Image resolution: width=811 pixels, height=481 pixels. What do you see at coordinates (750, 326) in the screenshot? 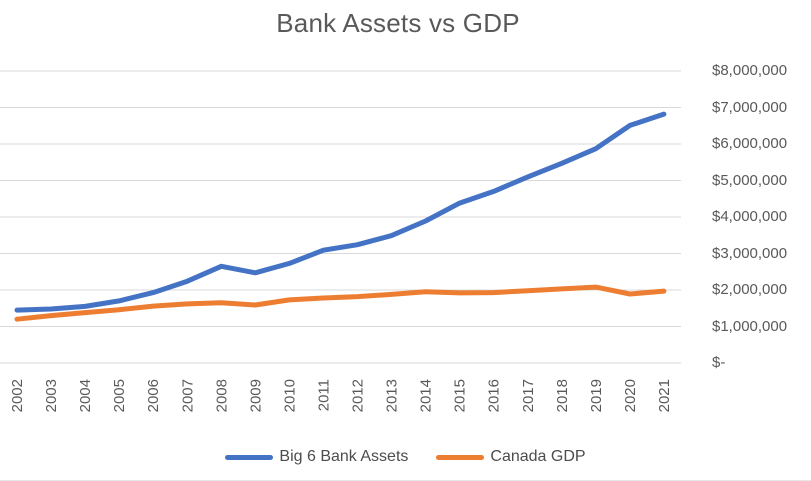
I see `y-axis-tick-label: $1,000,000` at bounding box center [750, 326].